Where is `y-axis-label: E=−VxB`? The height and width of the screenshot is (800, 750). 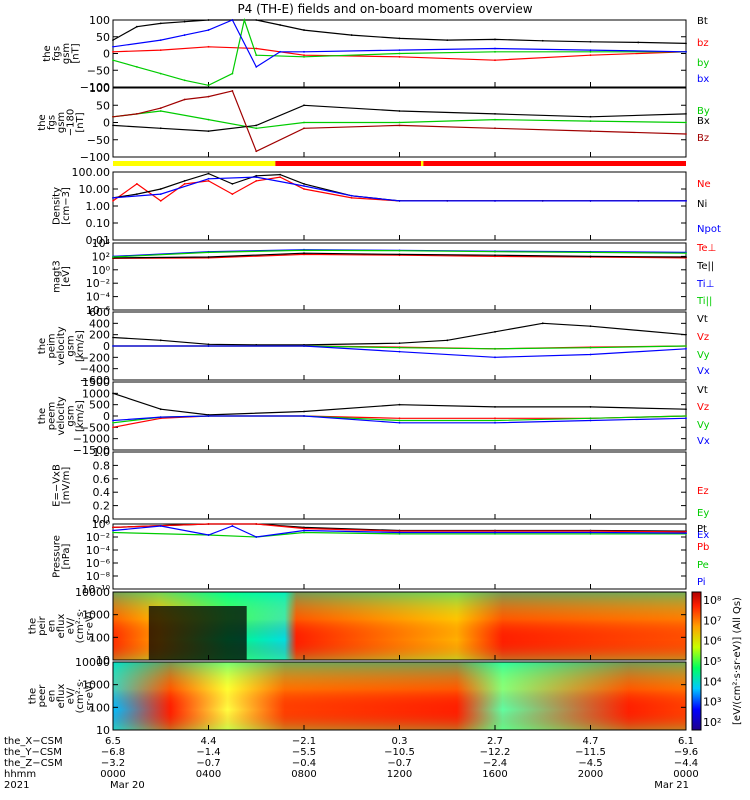
y-axis-label: E=−VxB is located at coordinates (56, 485).